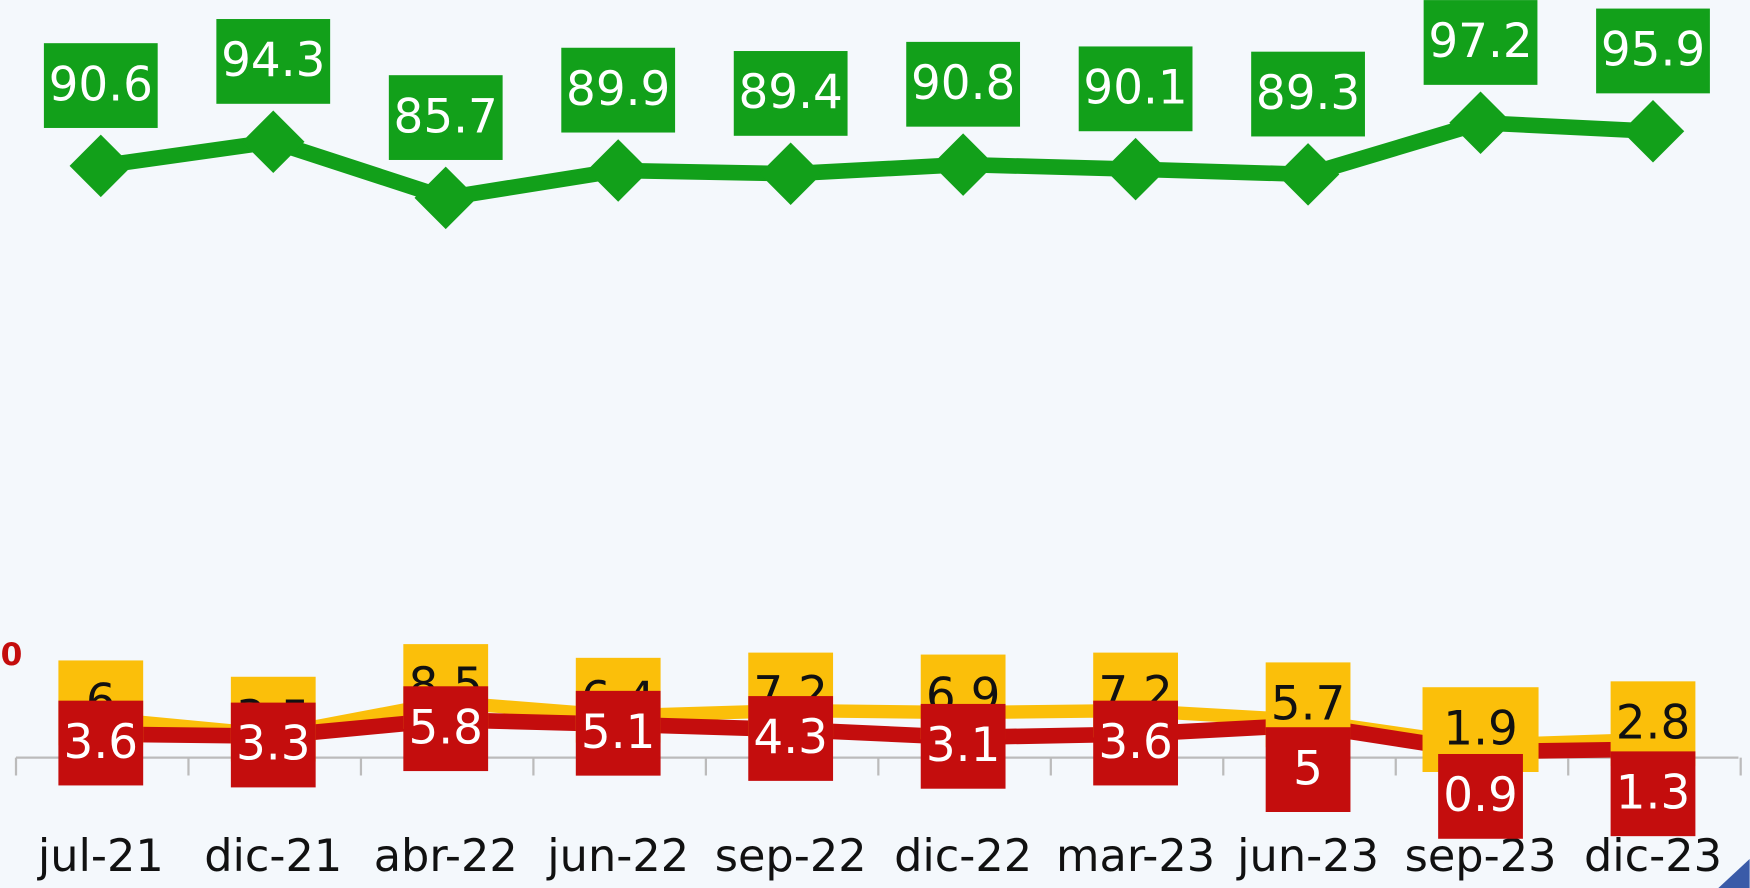 This screenshot has width=1750, height=888. I want to click on value-label: 3.3, so click(273, 745).